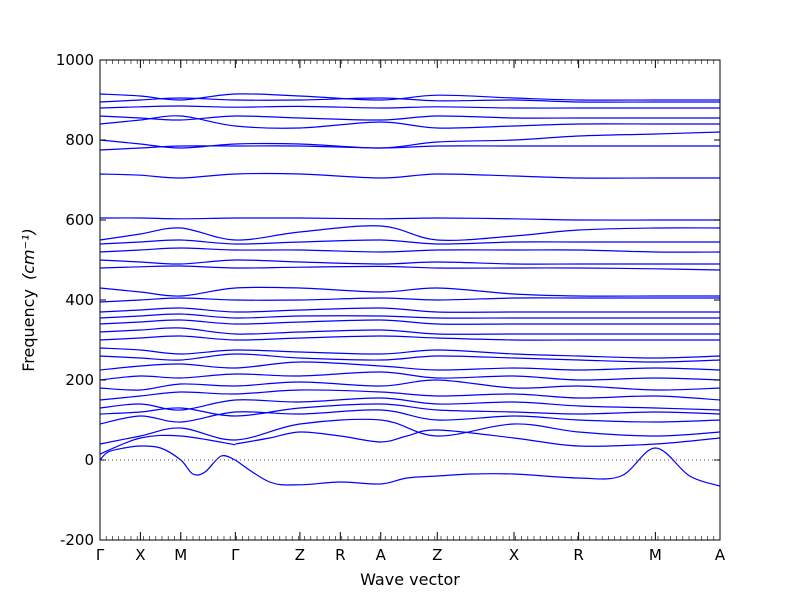 The height and width of the screenshot is (600, 800). What do you see at coordinates (340, 555) in the screenshot?
I see `x-tick-label-6: R` at bounding box center [340, 555].